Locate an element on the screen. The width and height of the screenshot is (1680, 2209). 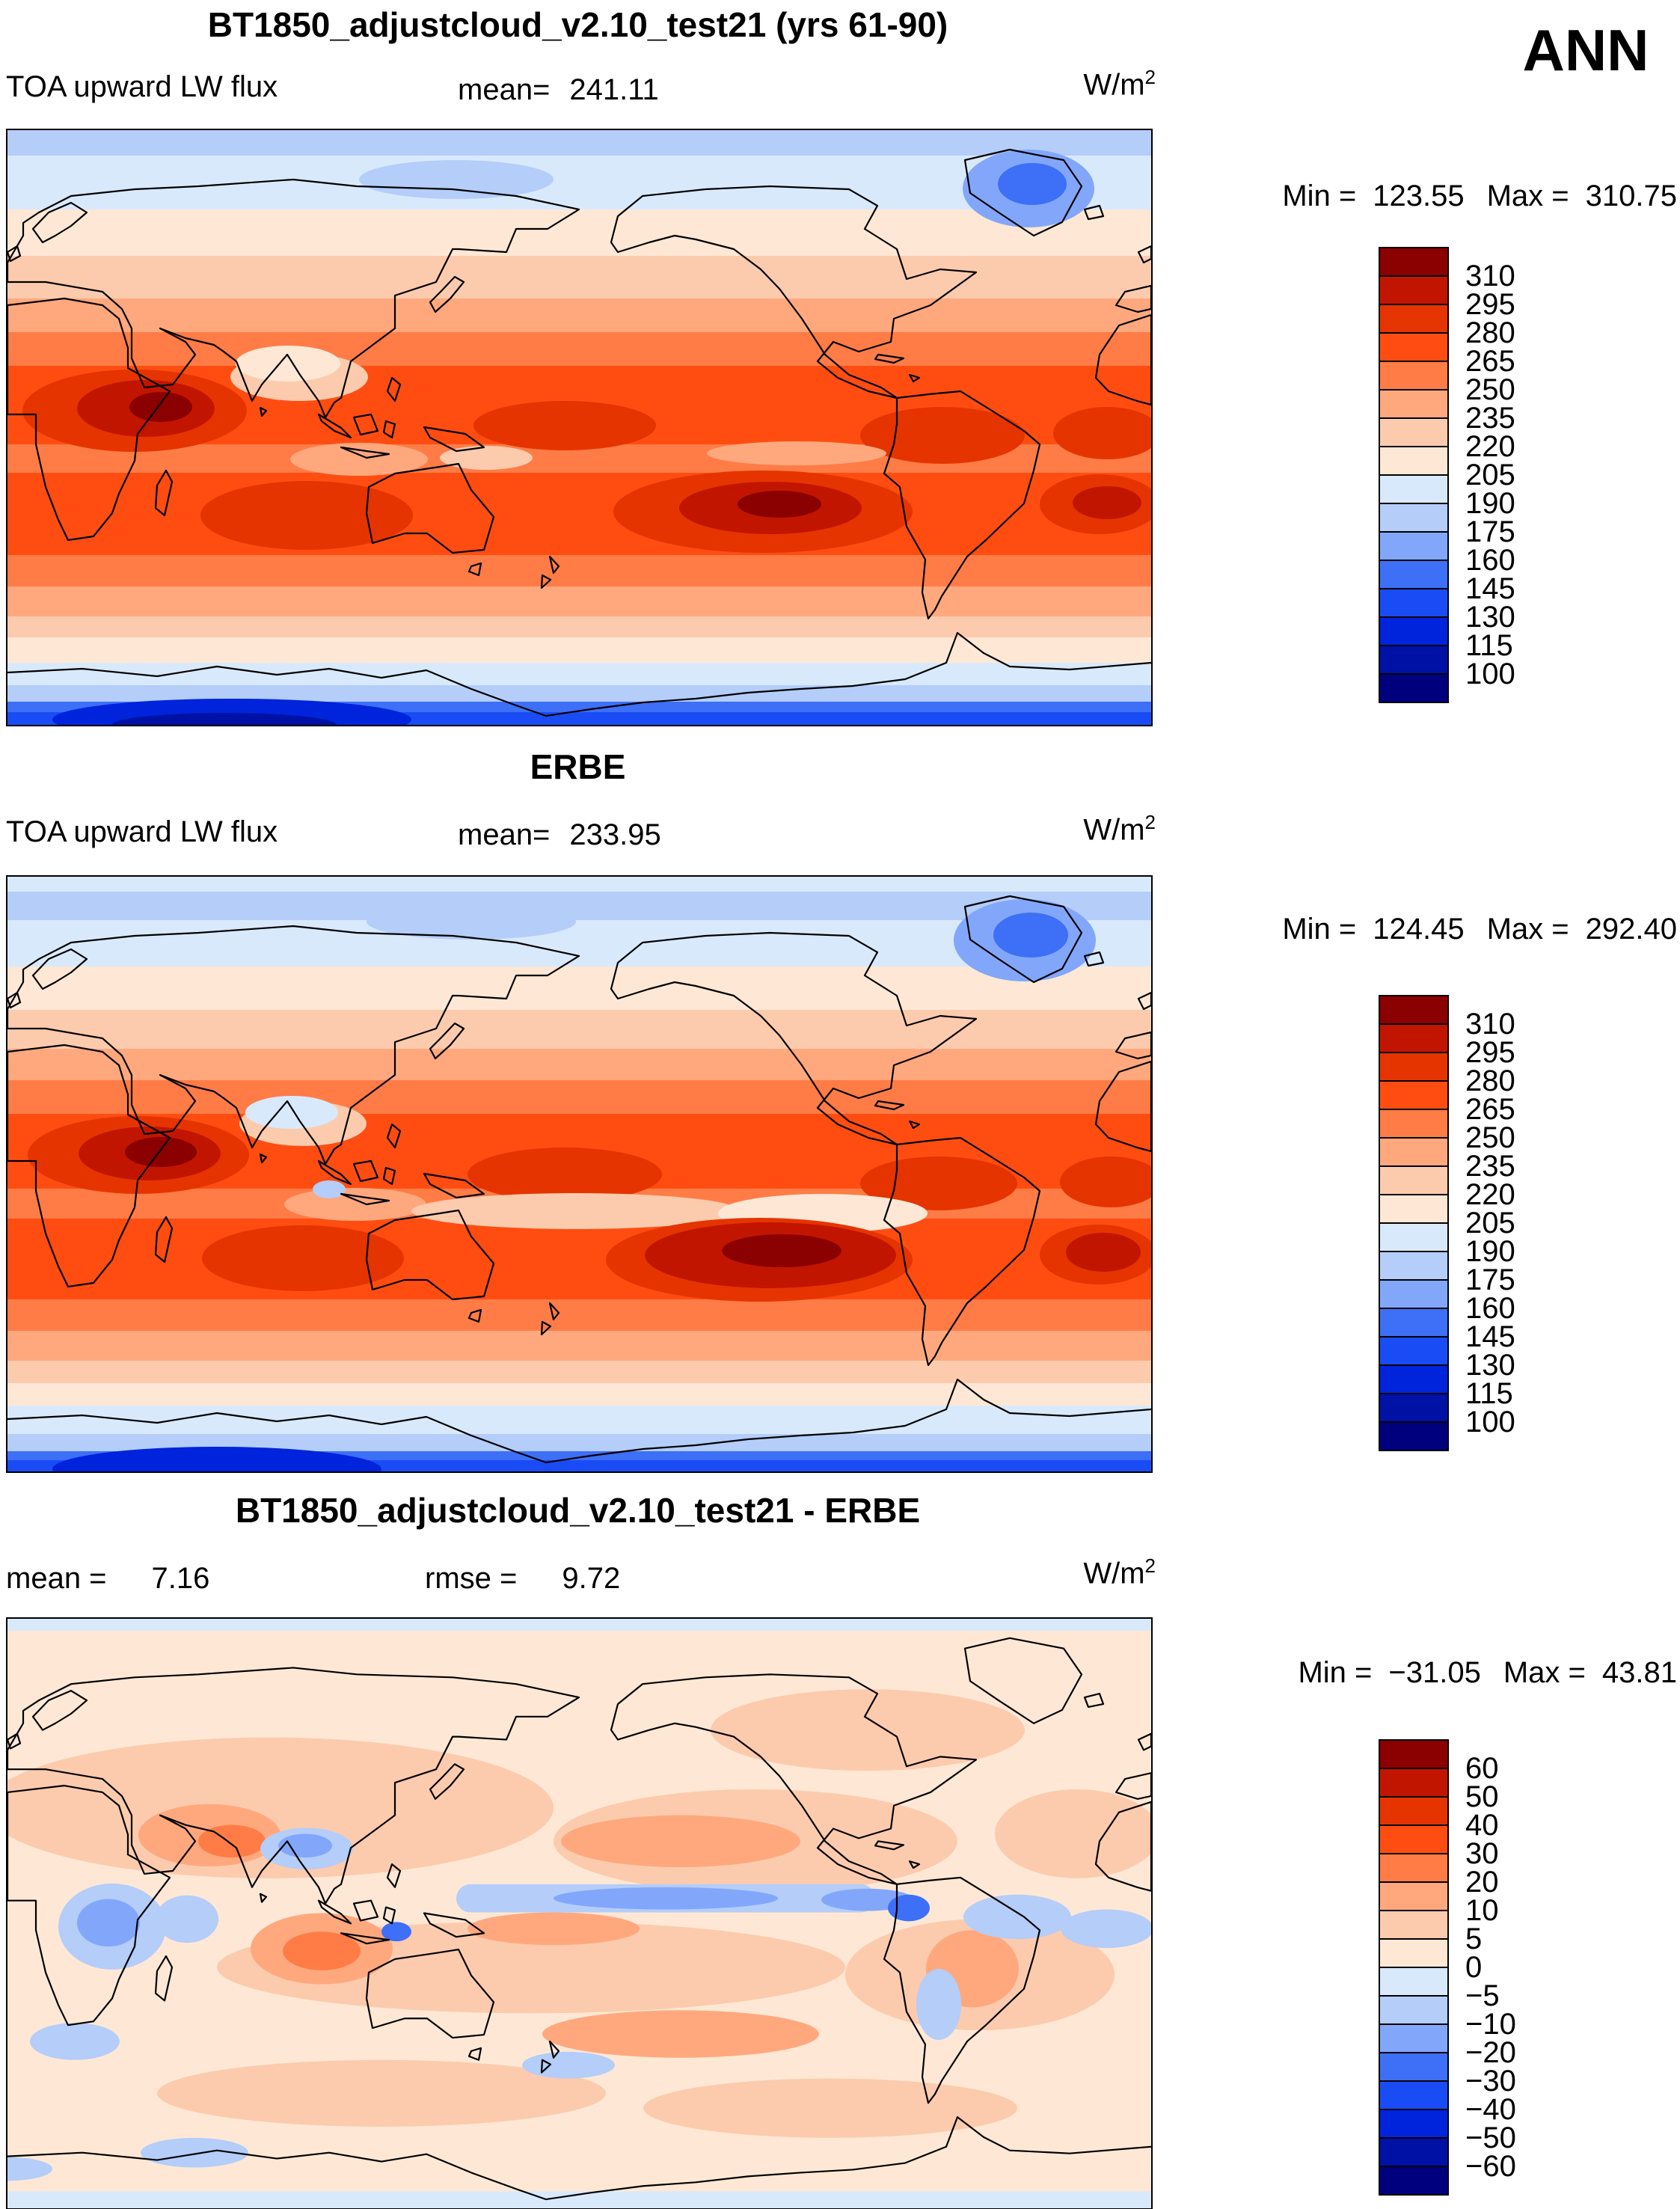
mean-value: 233.95 is located at coordinates (615, 835).